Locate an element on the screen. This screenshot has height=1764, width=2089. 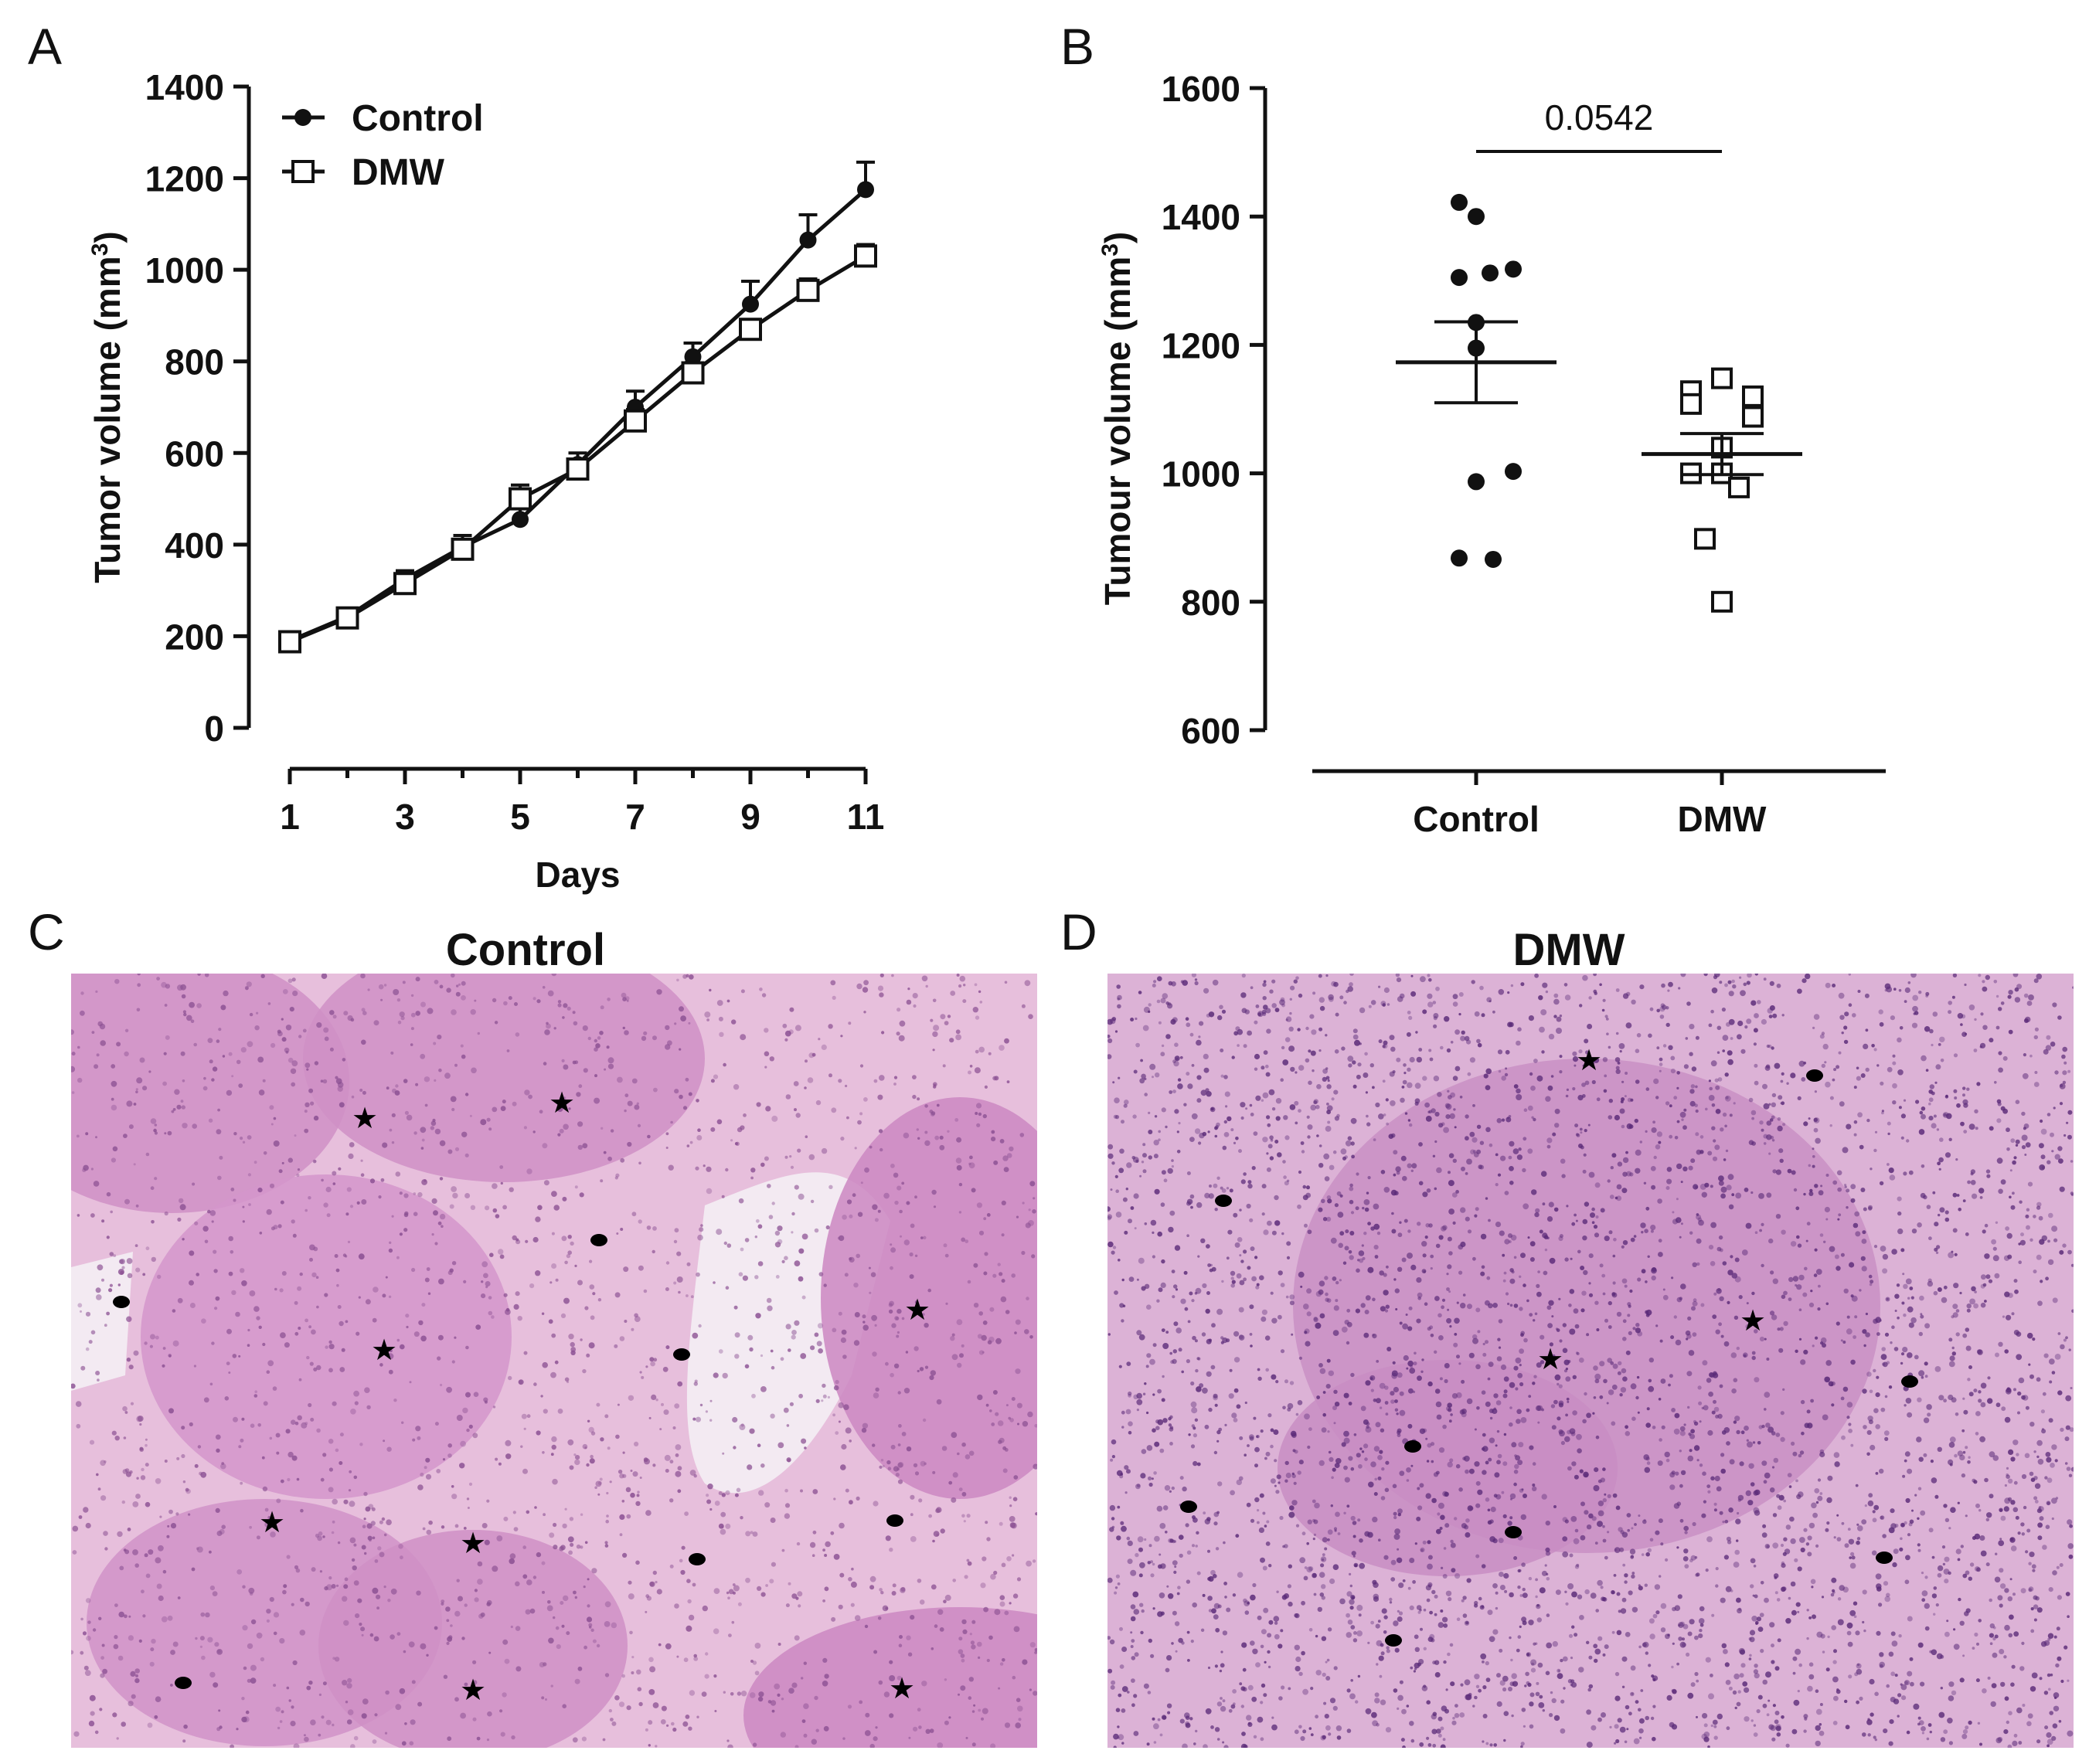
series-dmw is located at coordinates (577, 448).